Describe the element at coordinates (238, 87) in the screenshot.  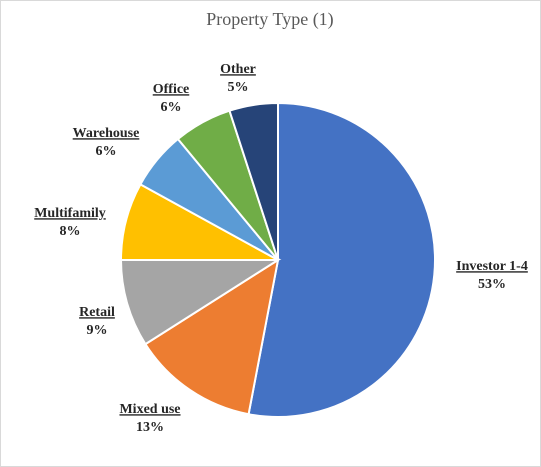
I see `slice-value: 5%` at that location.